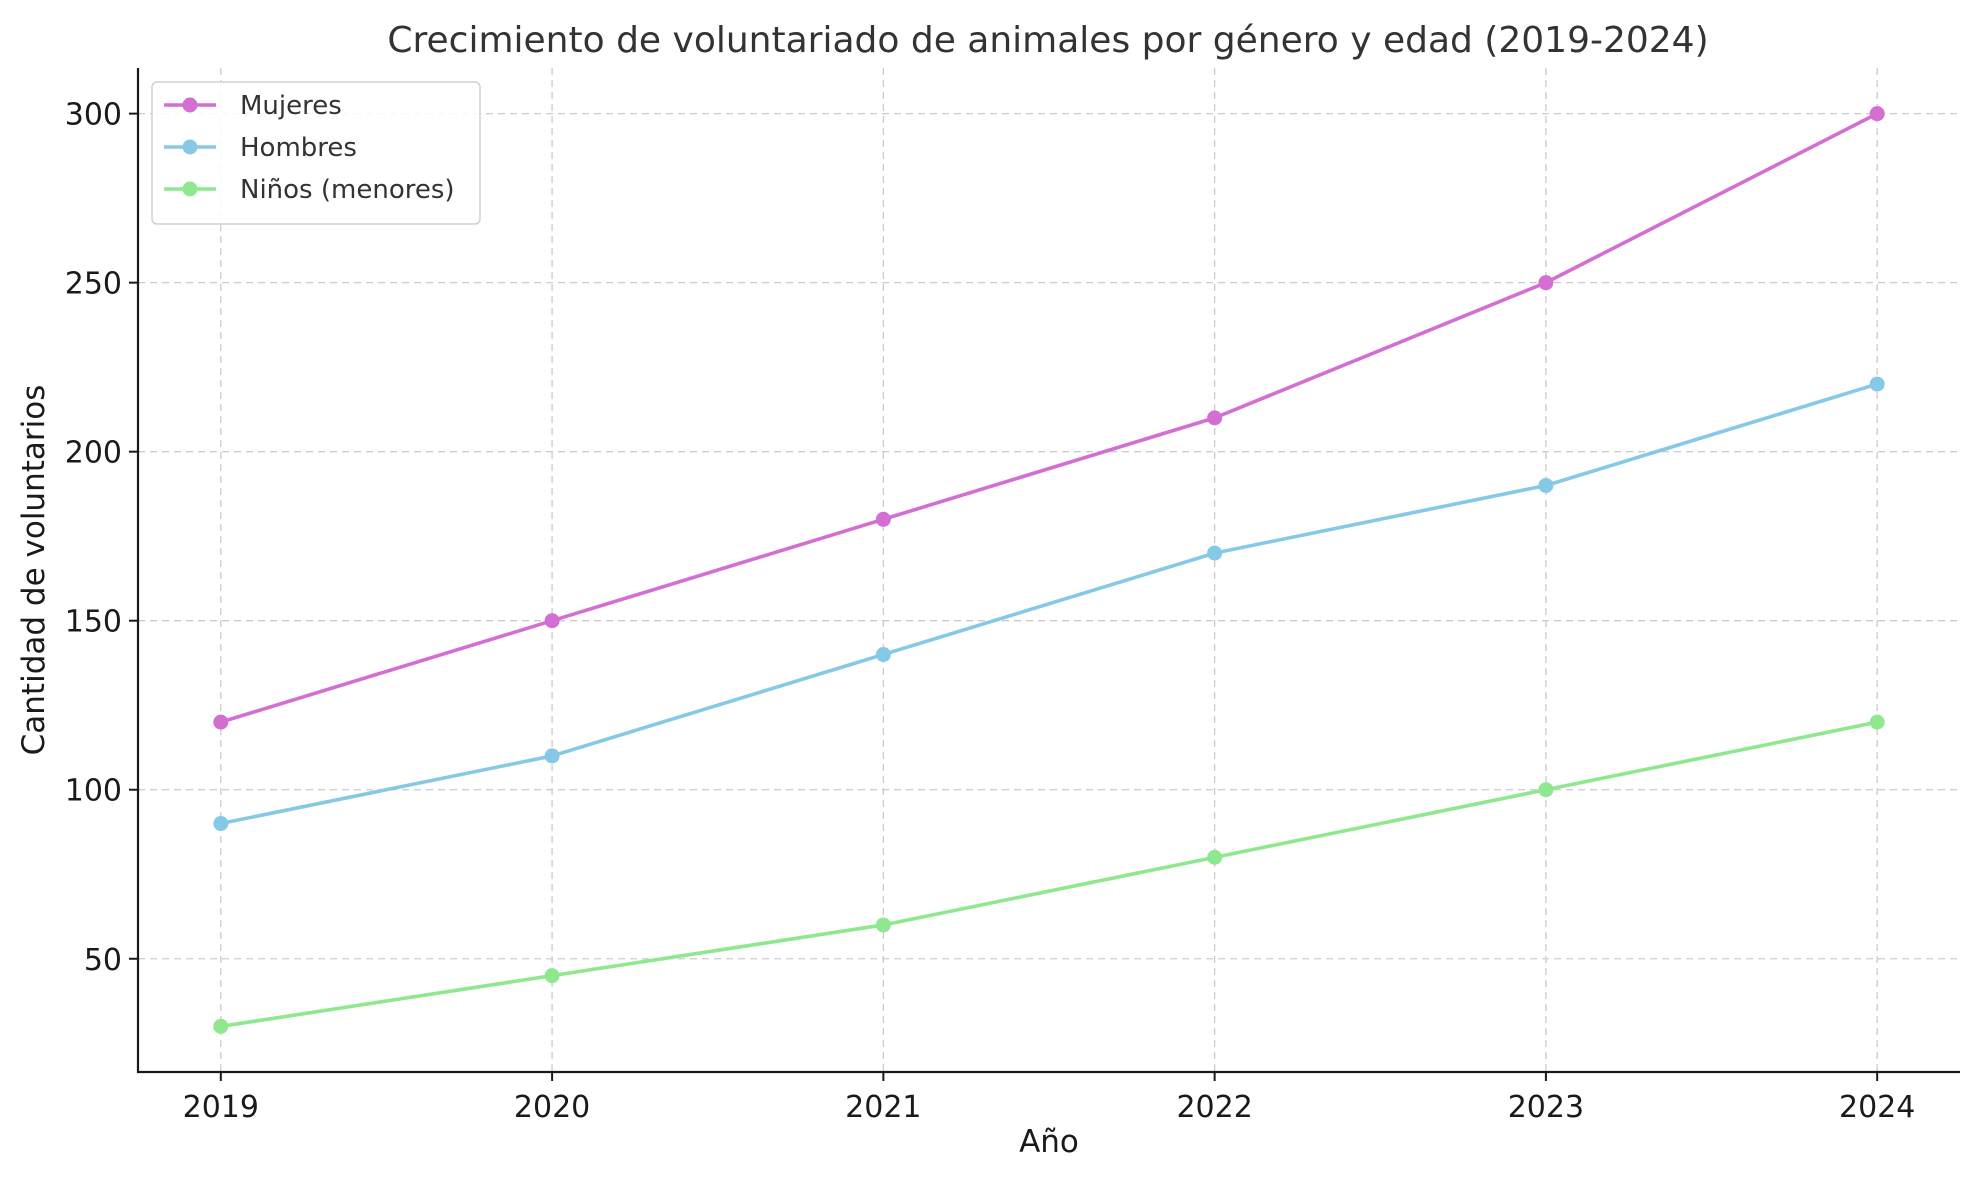 The width and height of the screenshot is (1980, 1180). What do you see at coordinates (93, 115) in the screenshot?
I see `y-tick-label: 300` at bounding box center [93, 115].